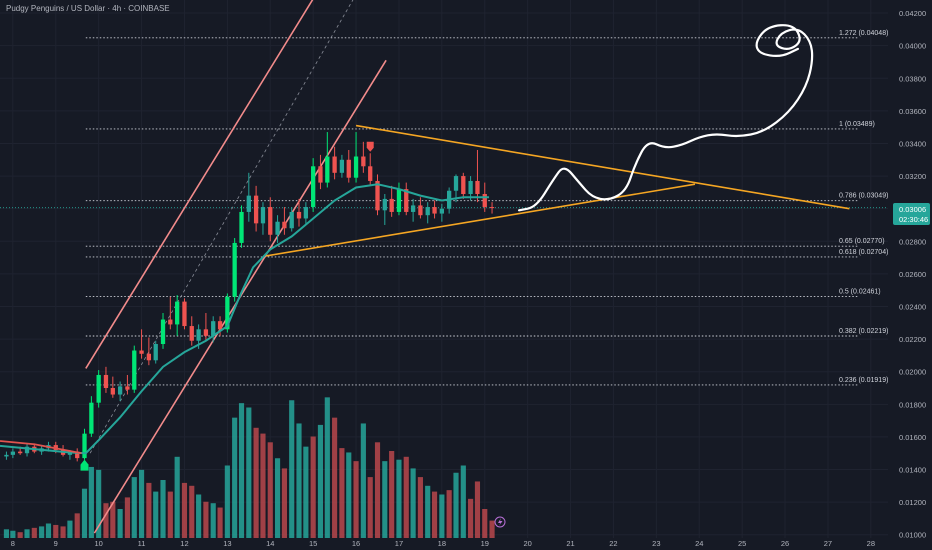 The image size is (932, 550). Describe the element at coordinates (570, 543) in the screenshot. I see `x-tick-label: 21` at that location.